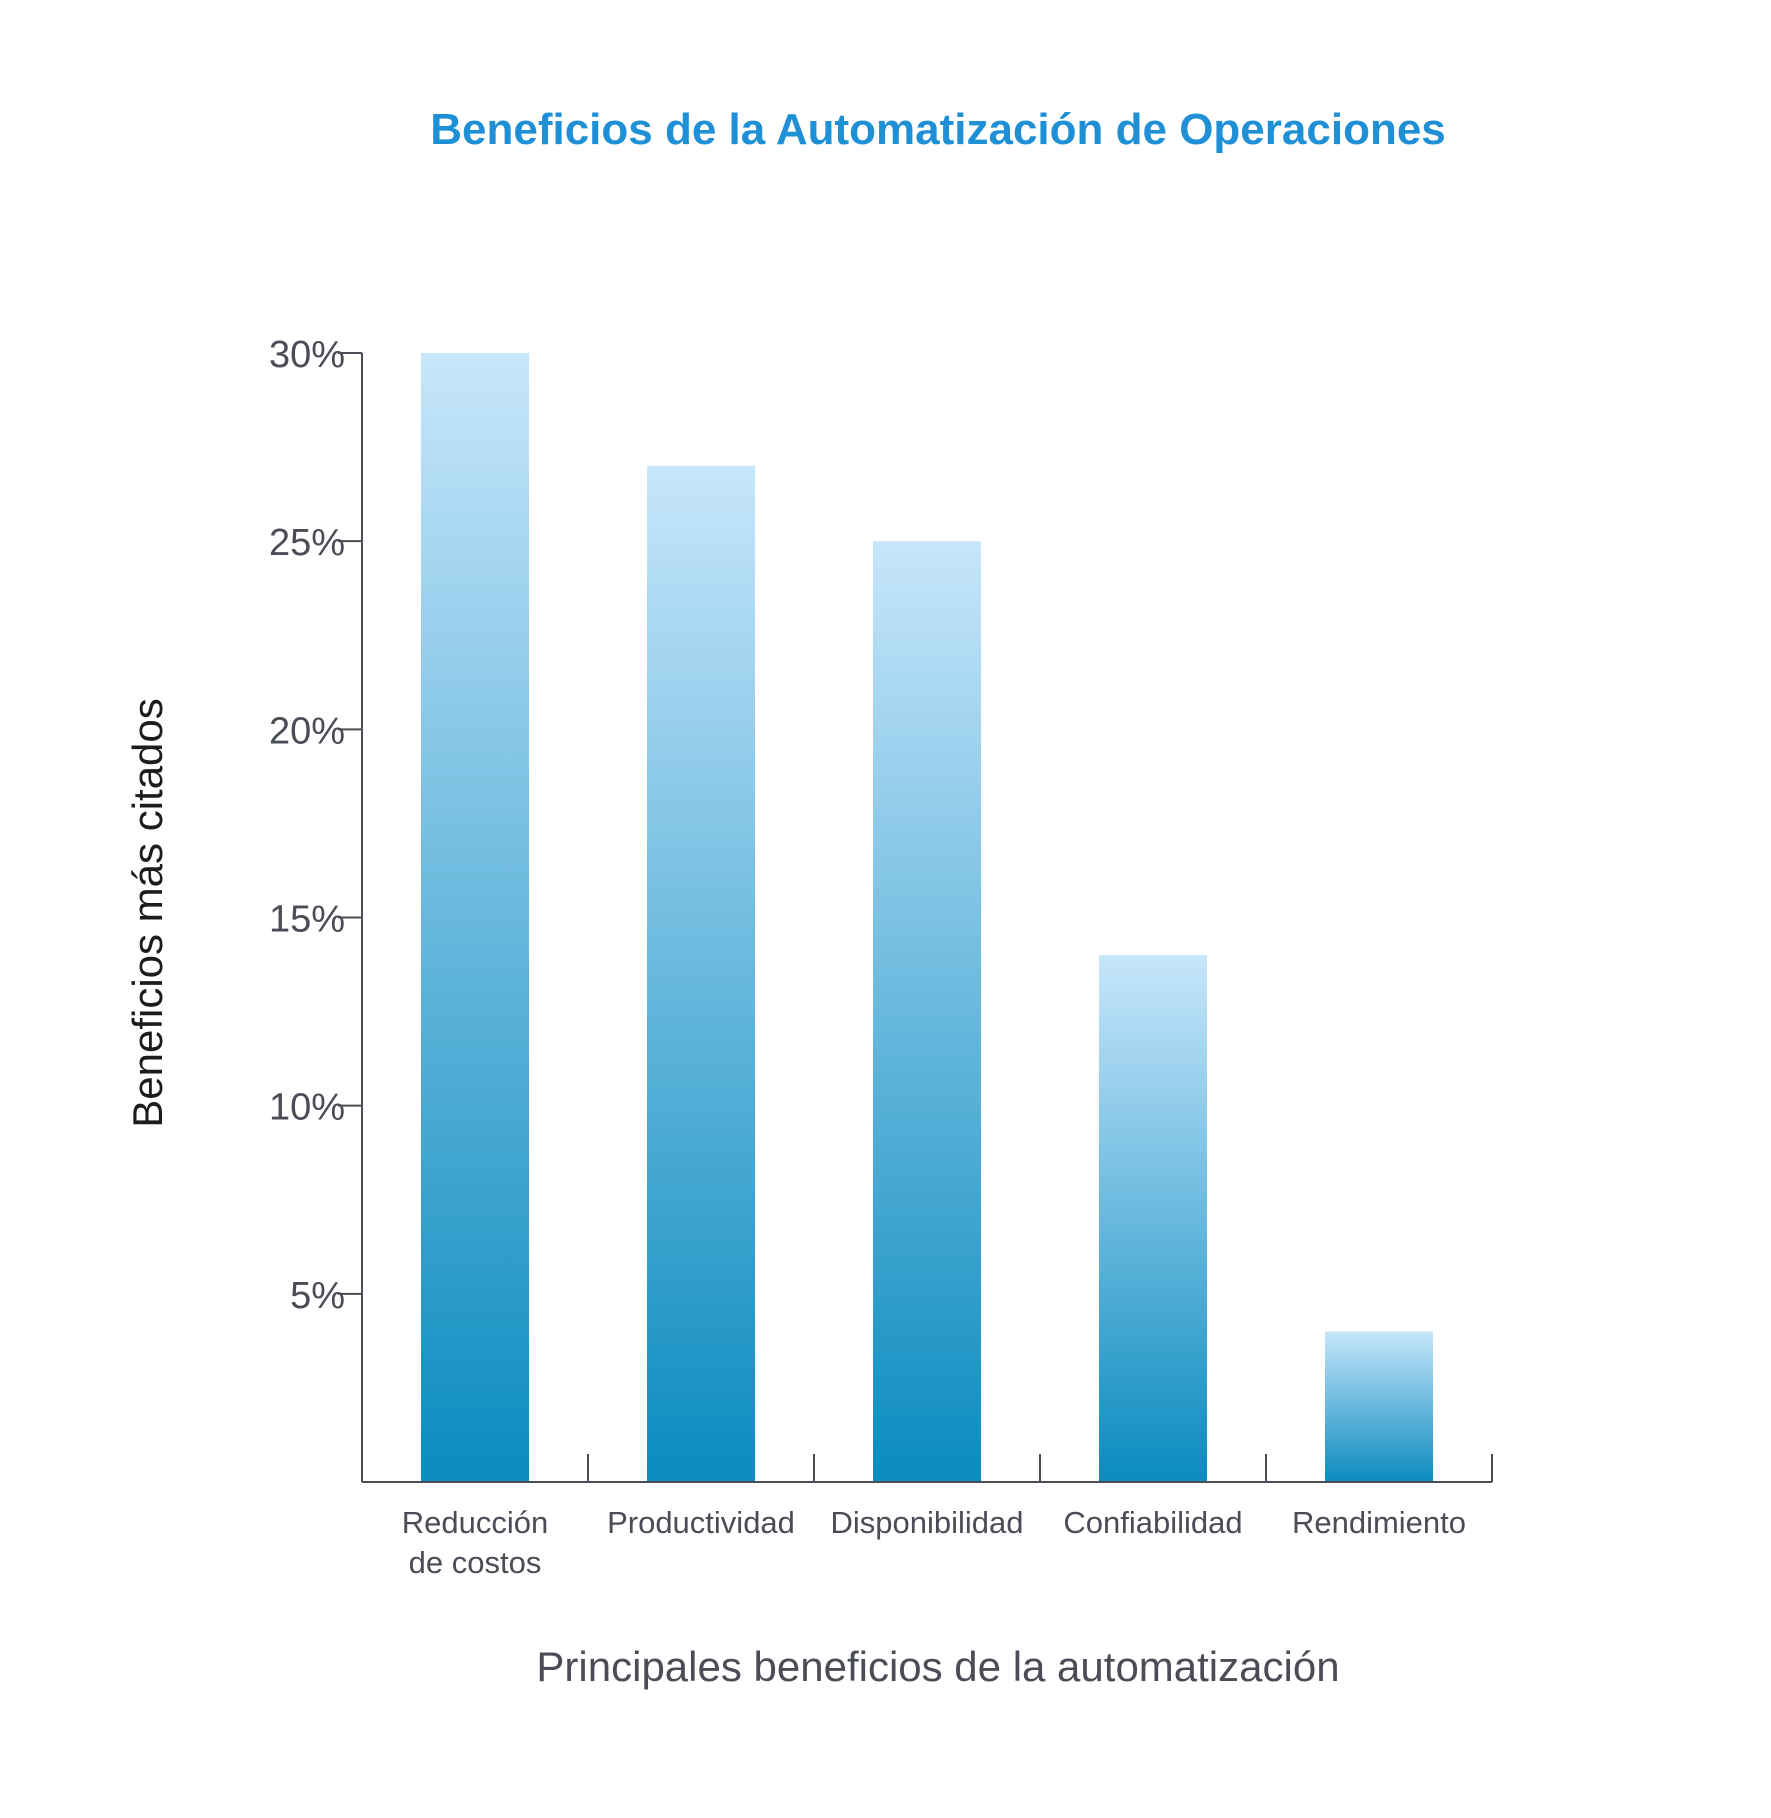 The height and width of the screenshot is (1818, 1771). Describe the element at coordinates (1152, 1522) in the screenshot. I see `x-tick-label: Confiabilidad` at that location.